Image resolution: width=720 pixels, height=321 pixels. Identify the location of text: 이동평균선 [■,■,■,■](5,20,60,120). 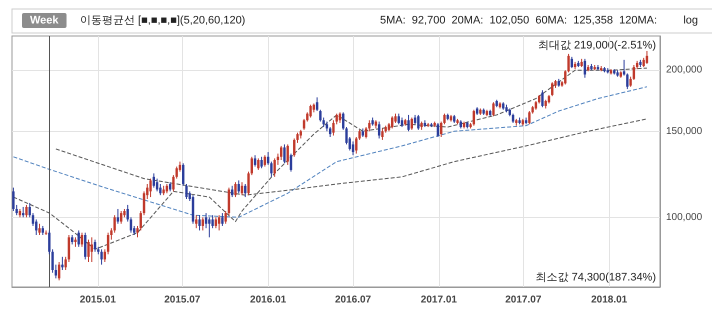
(163, 20).